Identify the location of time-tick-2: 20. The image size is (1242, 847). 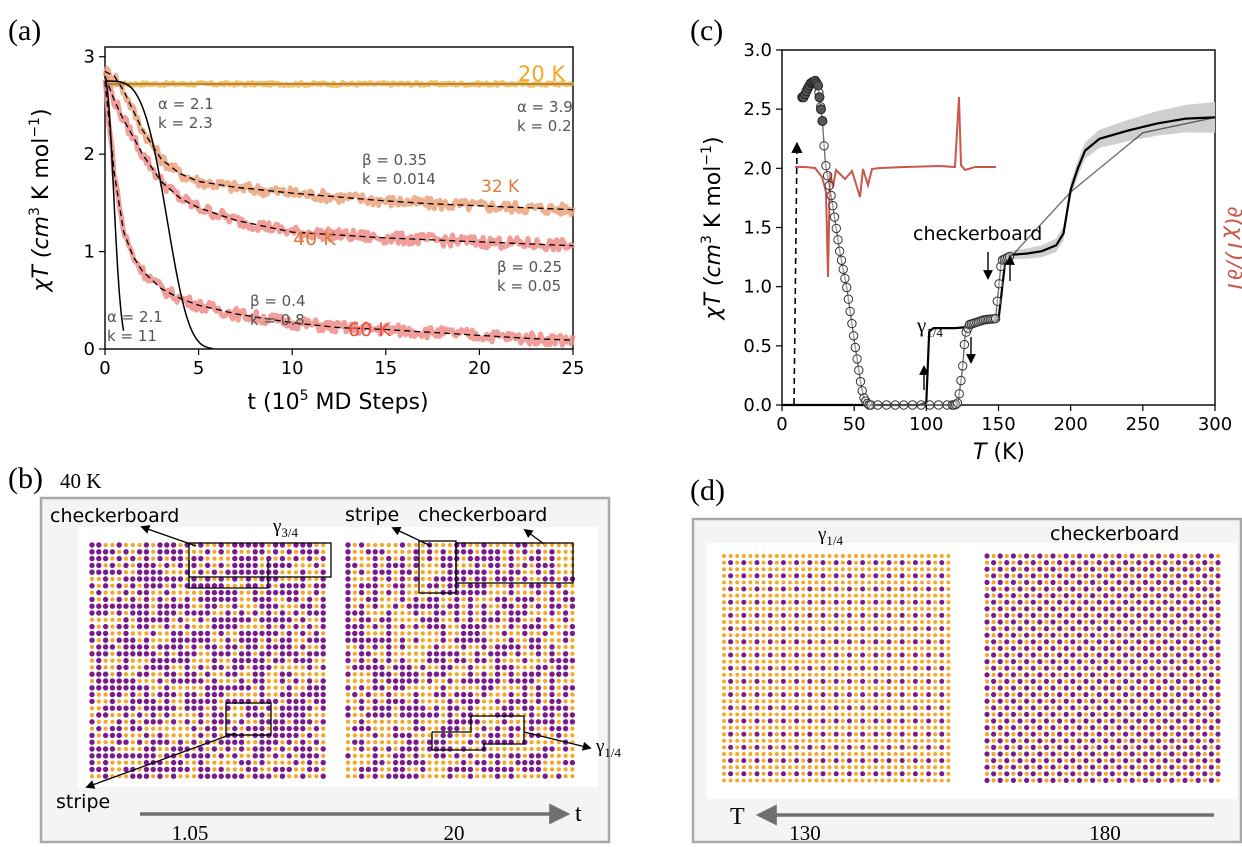
(454, 833).